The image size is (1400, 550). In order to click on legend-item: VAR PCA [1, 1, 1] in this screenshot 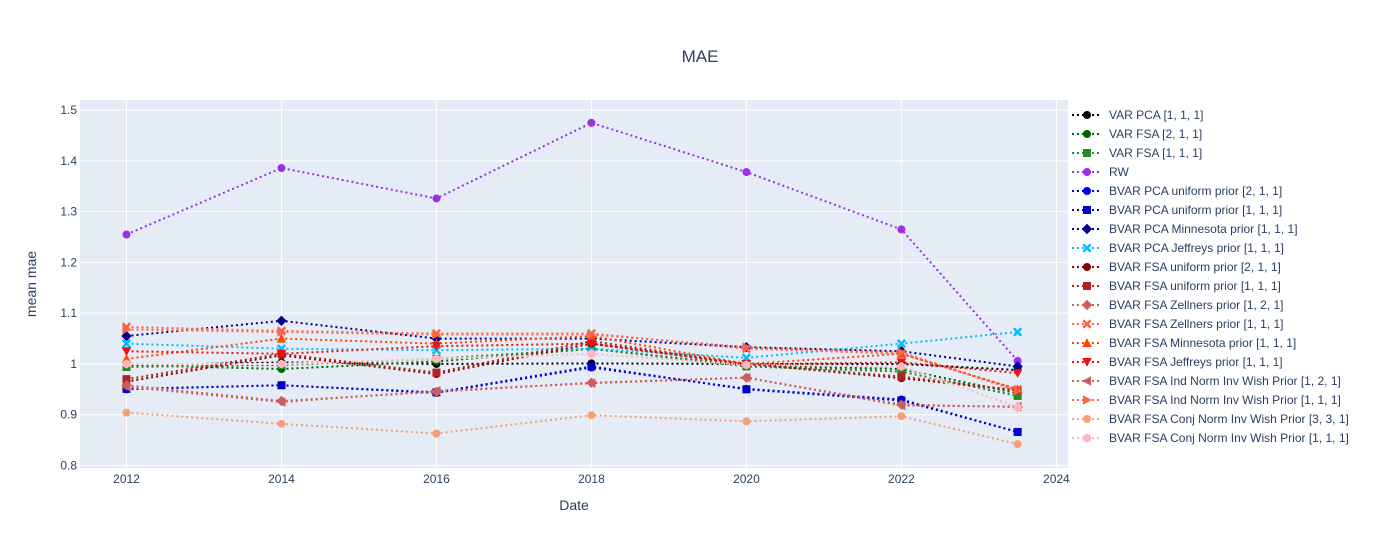, I will do `click(1138, 115)`.